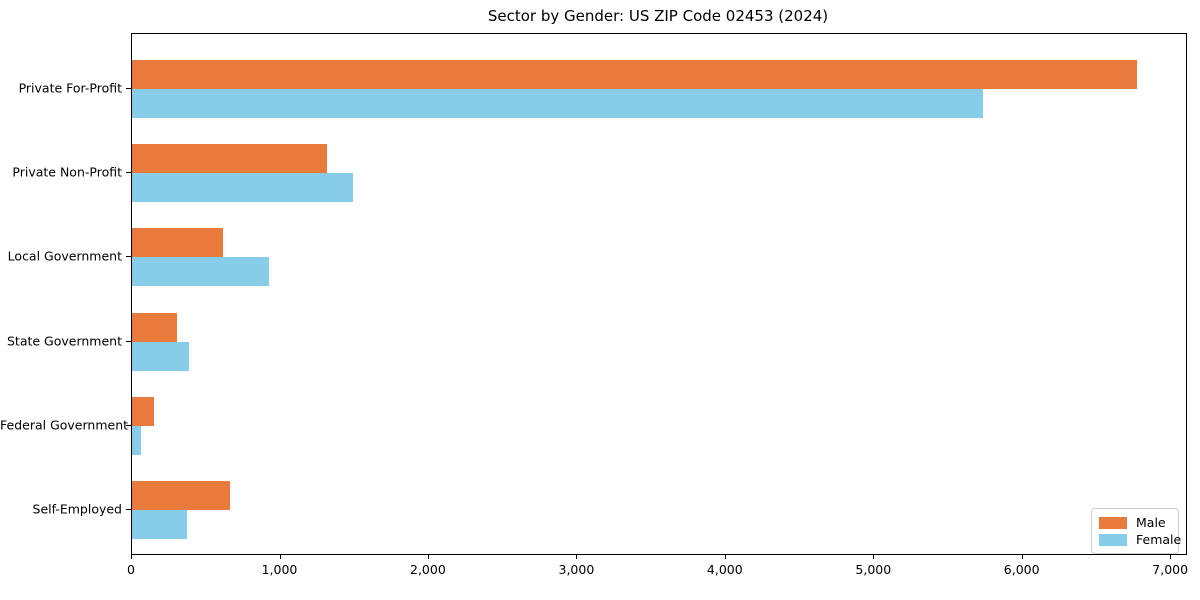 The width and height of the screenshot is (1200, 600). What do you see at coordinates (77, 509) in the screenshot?
I see `y-tick-label-self-employed: Self-Employed` at bounding box center [77, 509].